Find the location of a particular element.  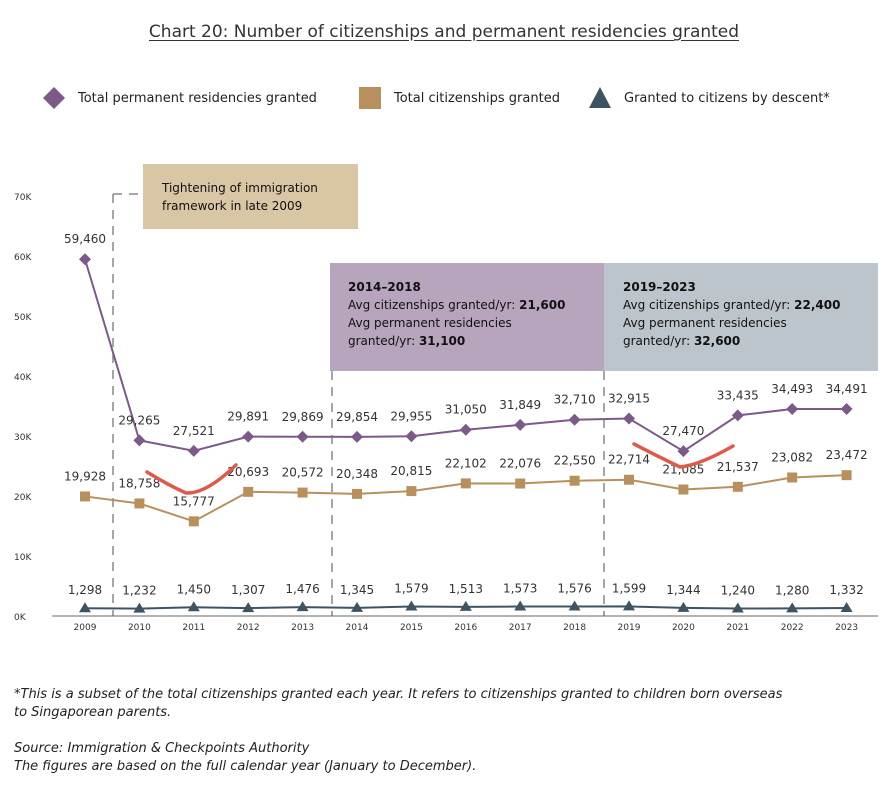

x-tick-label: 2013 is located at coordinates (302, 628).